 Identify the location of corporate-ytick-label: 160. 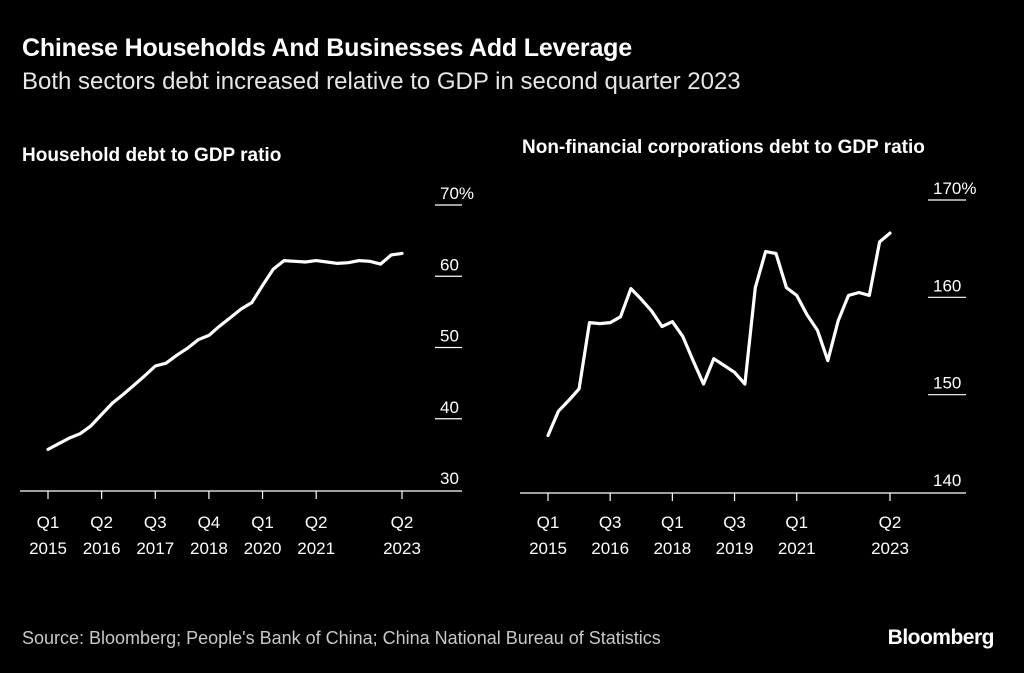
(947, 285).